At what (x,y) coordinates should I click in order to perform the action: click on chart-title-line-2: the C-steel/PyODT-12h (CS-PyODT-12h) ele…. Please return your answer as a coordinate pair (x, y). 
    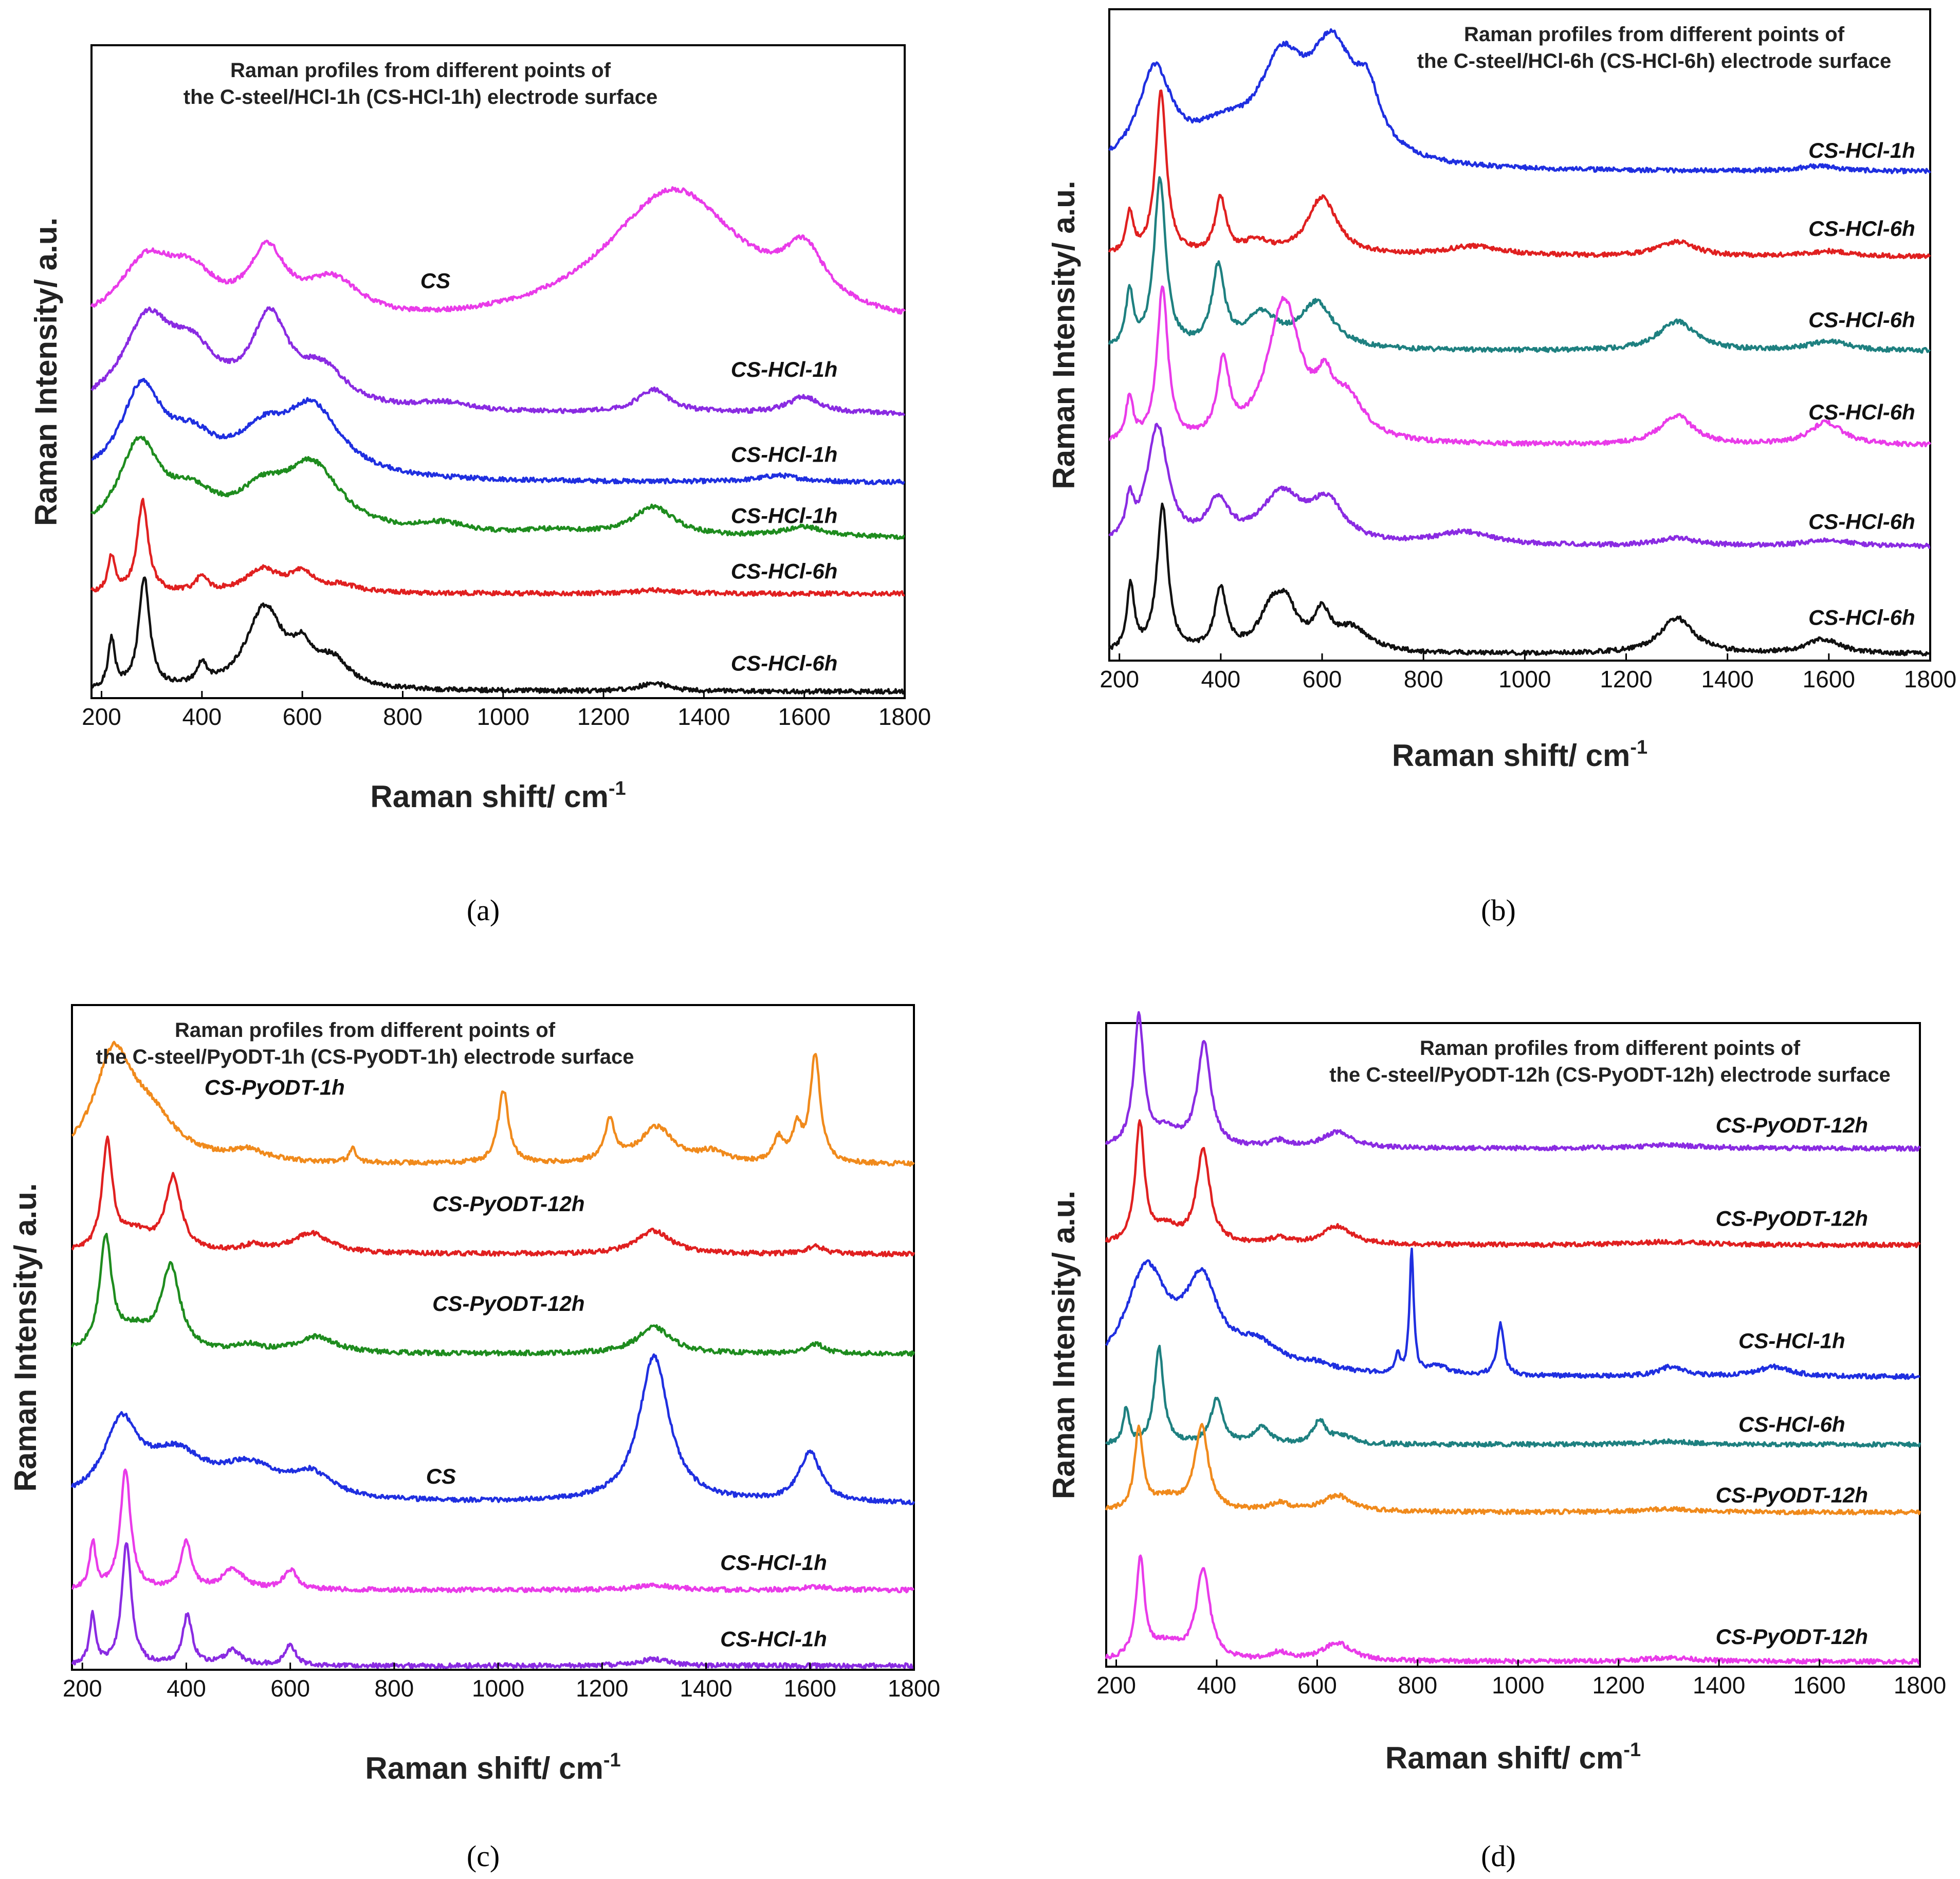
    Looking at the image, I should click on (1609, 1075).